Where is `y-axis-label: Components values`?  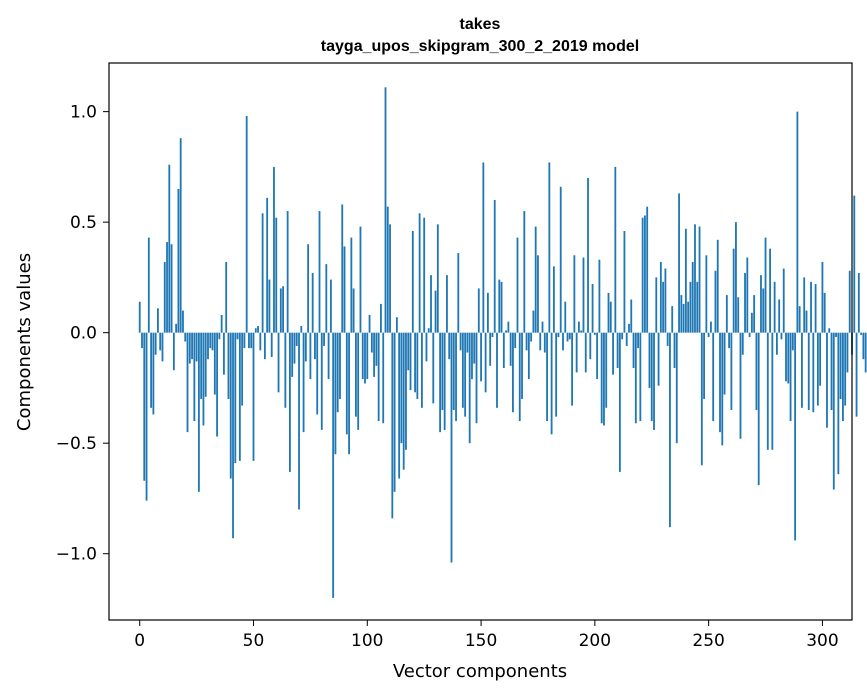
y-axis-label: Components values is located at coordinates (24, 342).